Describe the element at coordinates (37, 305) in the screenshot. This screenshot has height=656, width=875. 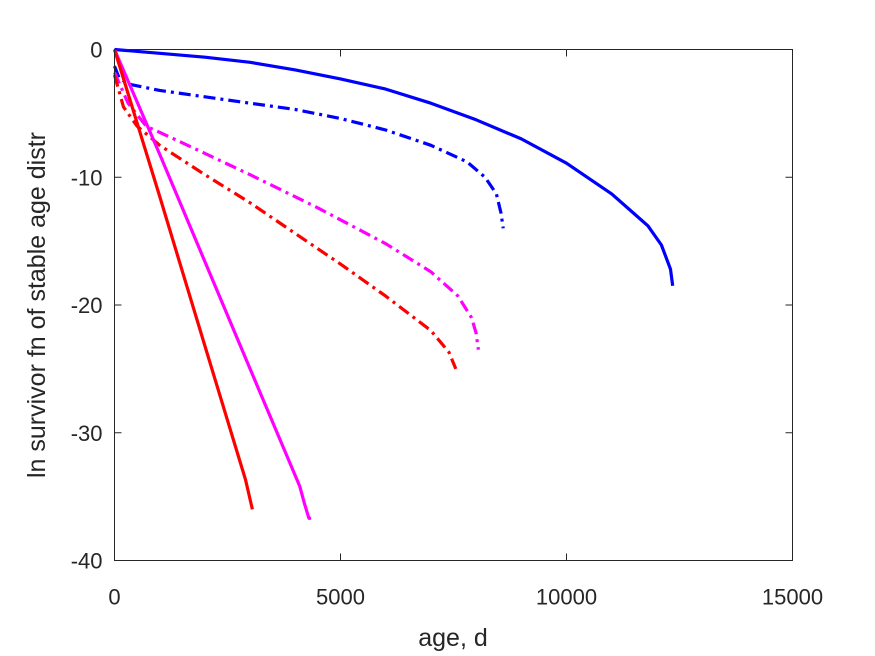
I see `y-axis-label: ln survivor fn of stable age distr` at that location.